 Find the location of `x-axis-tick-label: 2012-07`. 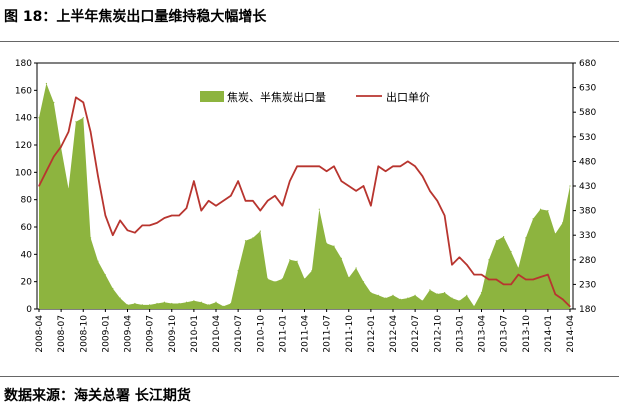

x-axis-tick-label: 2012-07 is located at coordinates (416, 334).